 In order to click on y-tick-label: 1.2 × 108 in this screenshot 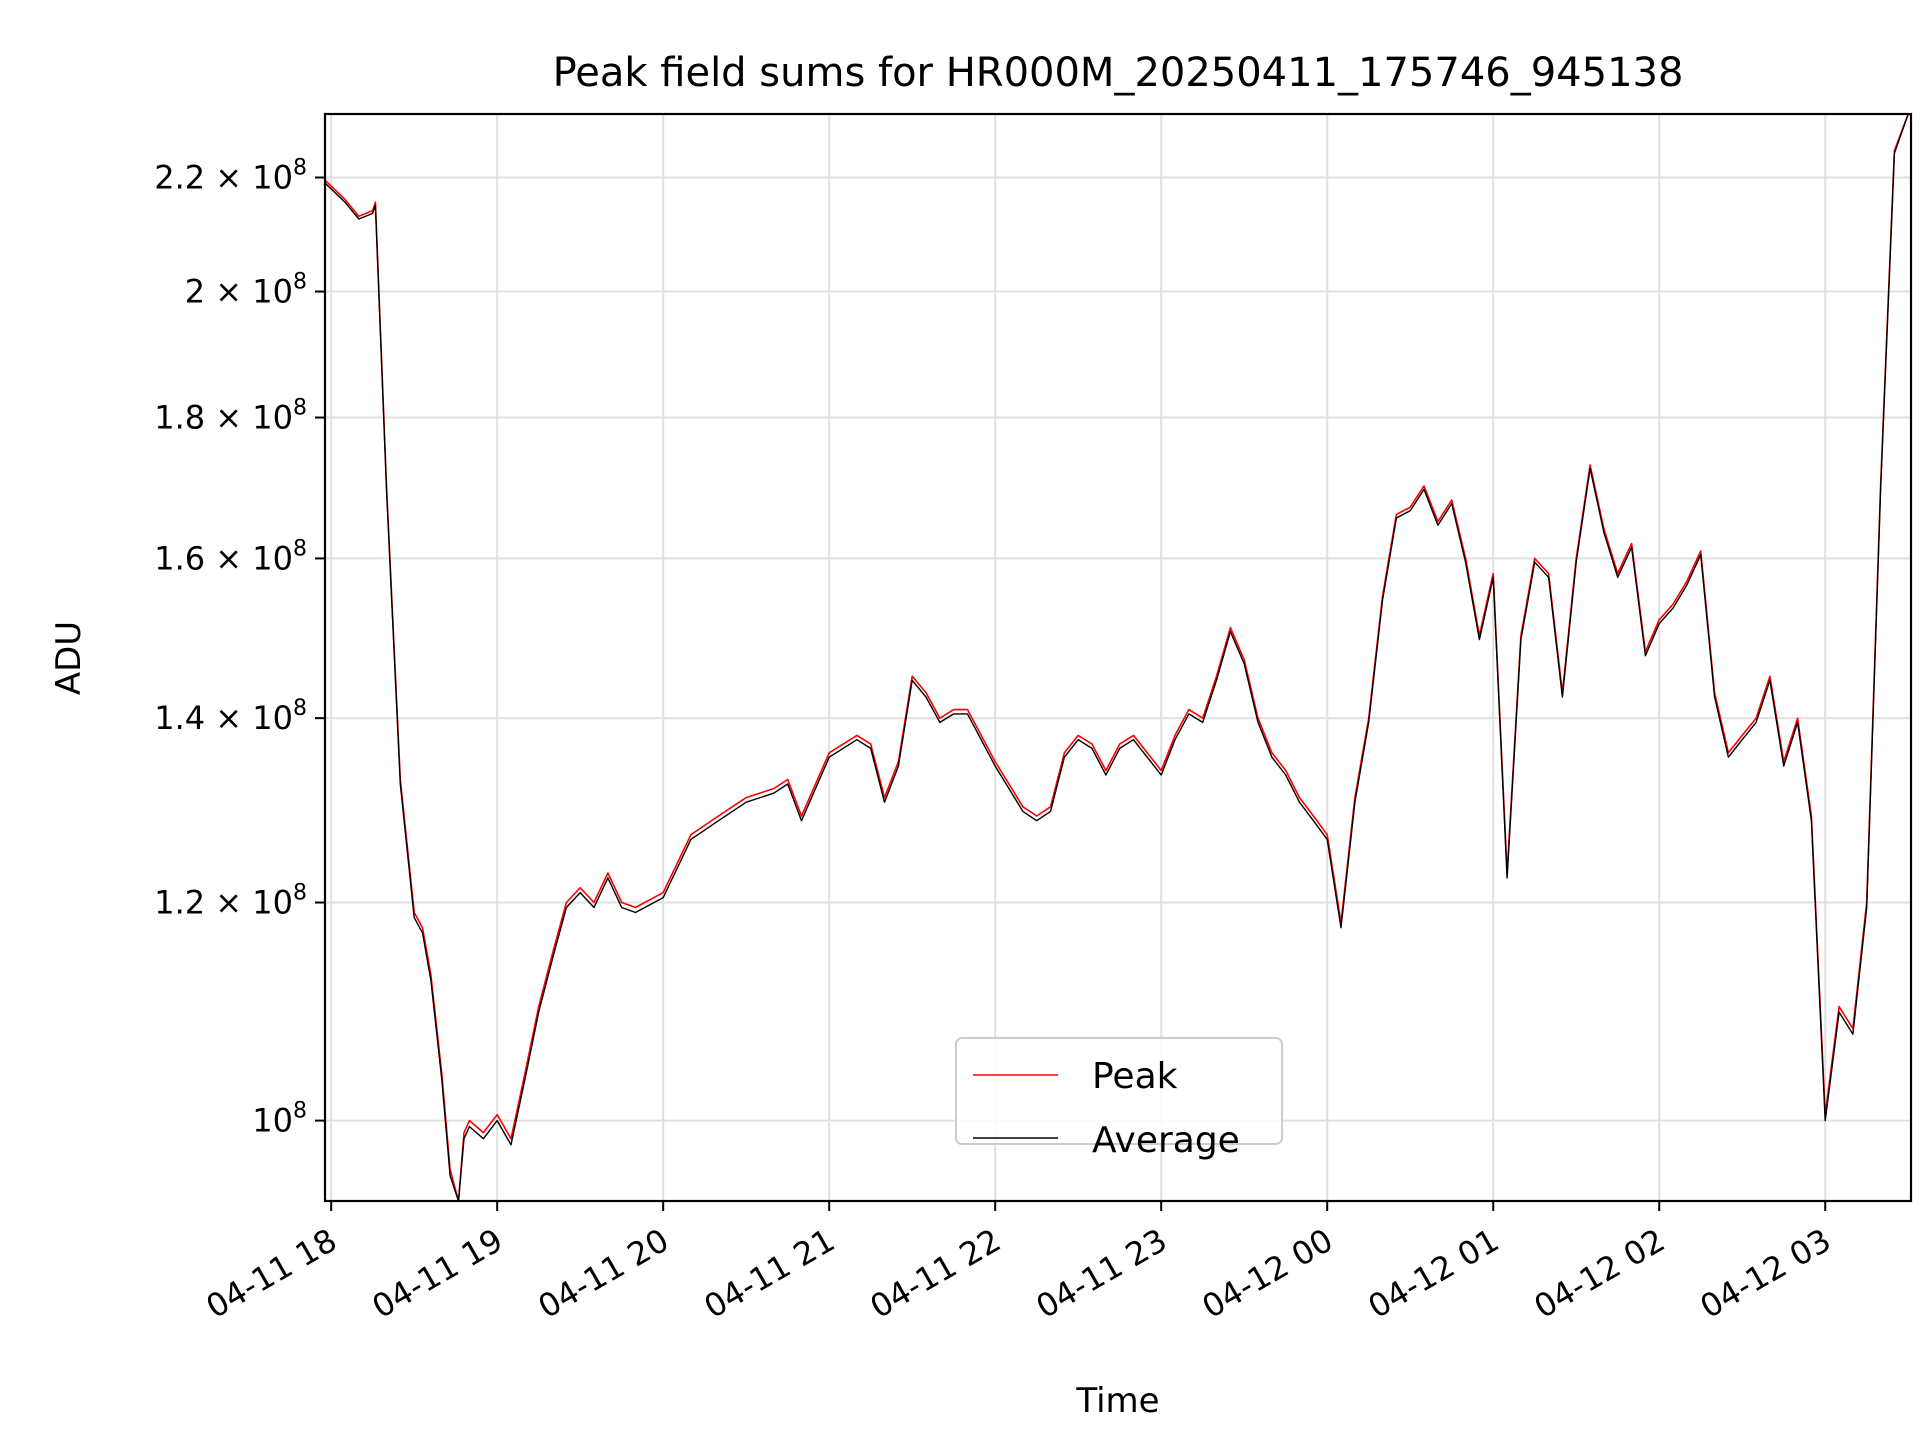, I will do `click(230, 901)`.